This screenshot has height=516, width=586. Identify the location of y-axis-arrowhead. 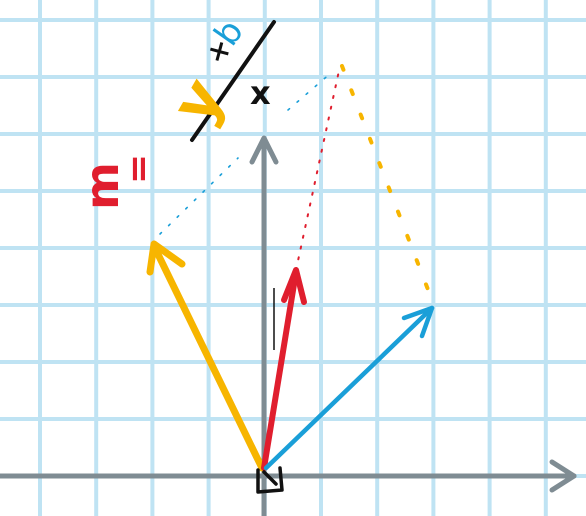
(264, 150).